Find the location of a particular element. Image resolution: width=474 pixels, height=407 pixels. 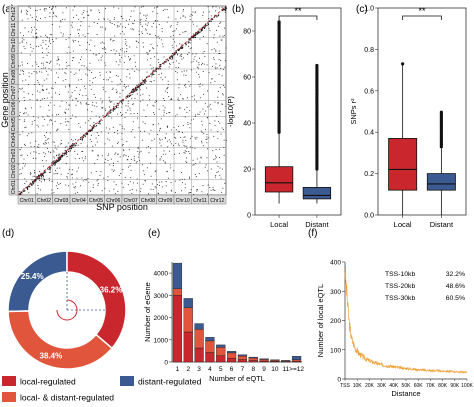

center-arc is located at coordinates (67, 310).